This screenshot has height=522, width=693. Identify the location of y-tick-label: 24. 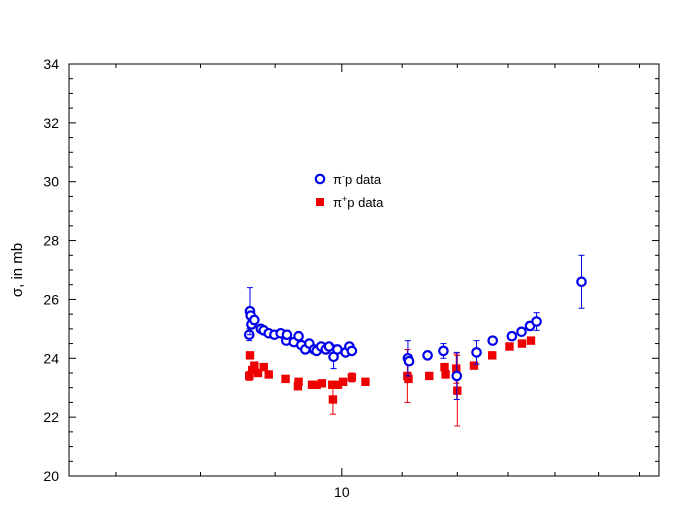
(51, 358).